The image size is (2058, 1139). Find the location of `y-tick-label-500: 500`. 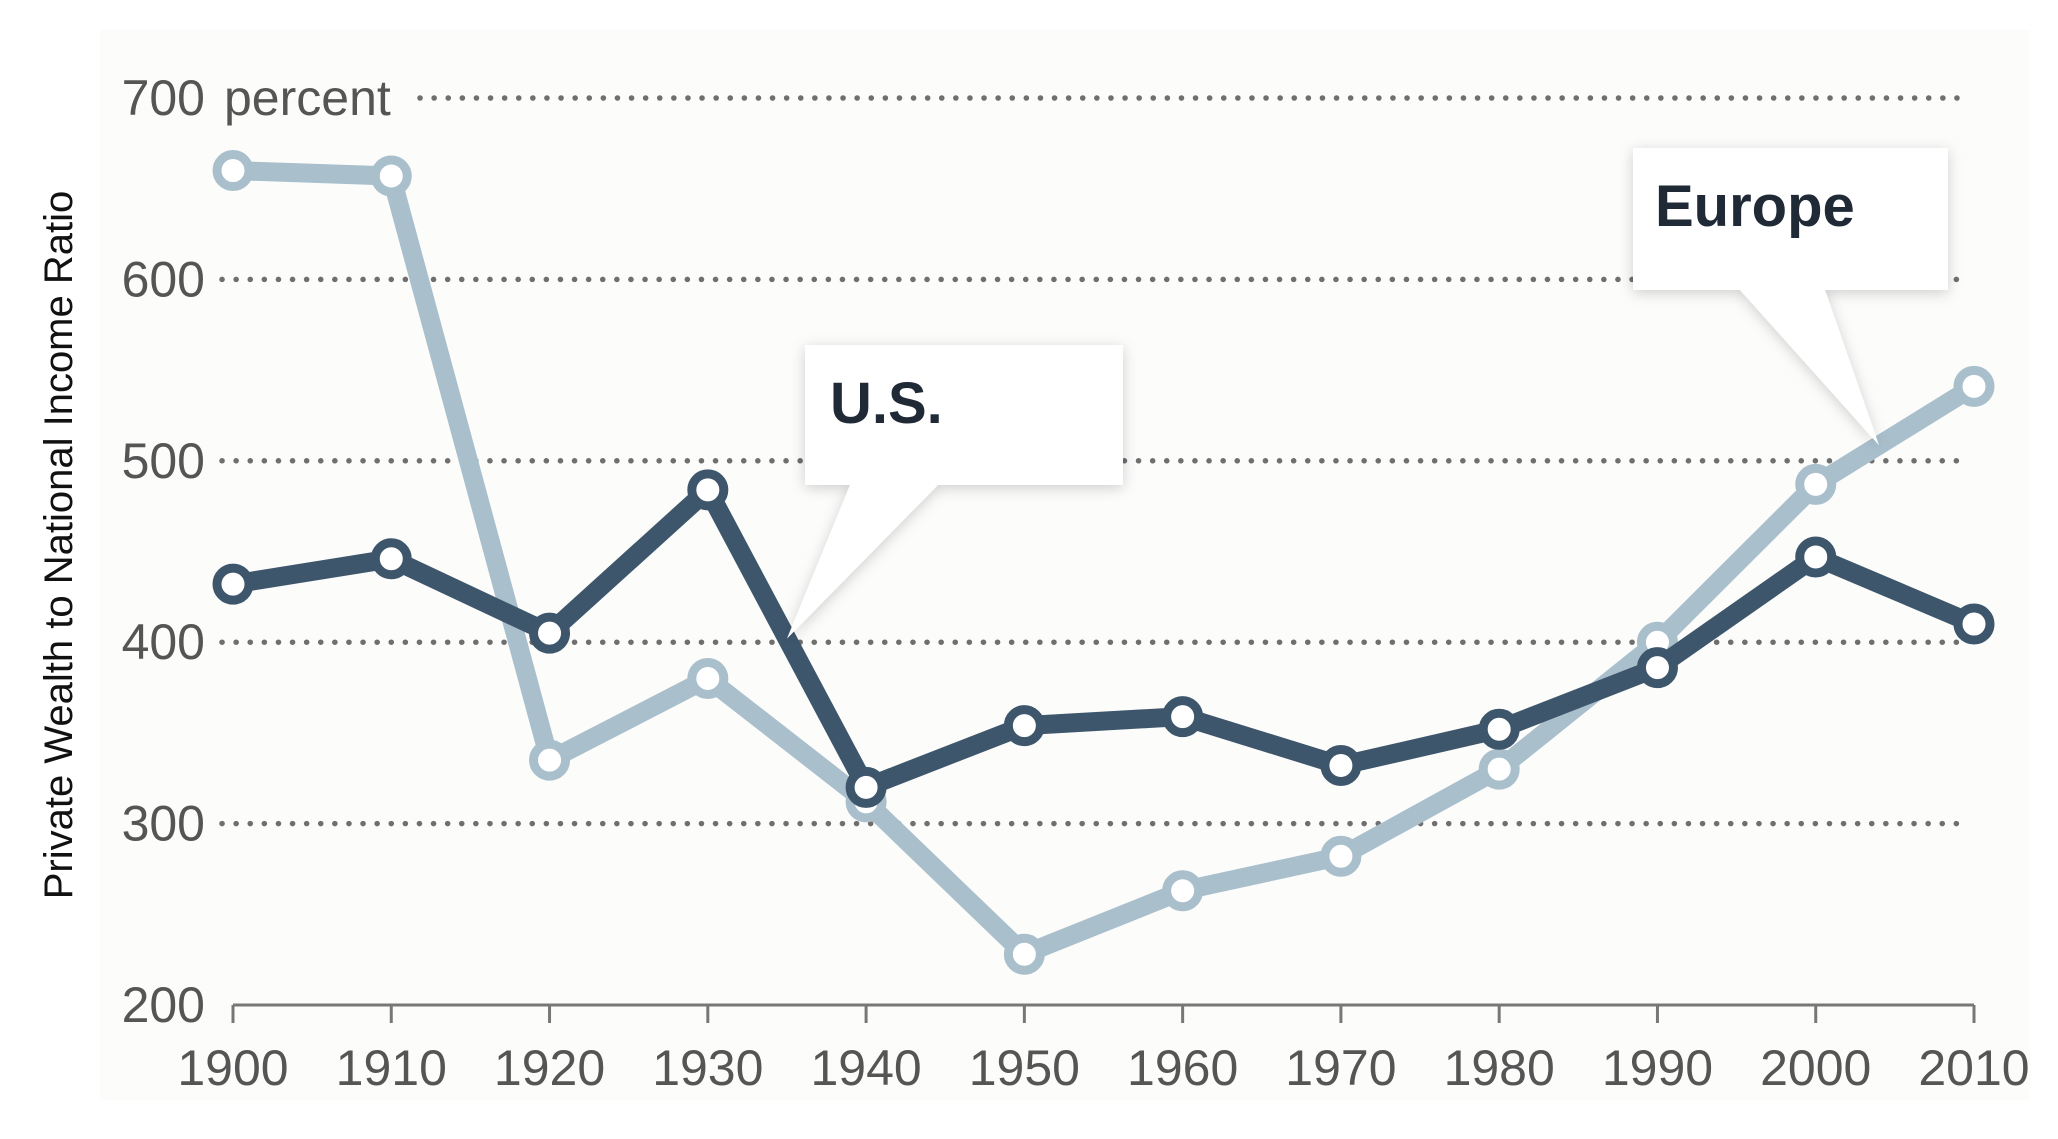

y-tick-label-500: 500 is located at coordinates (163, 461).